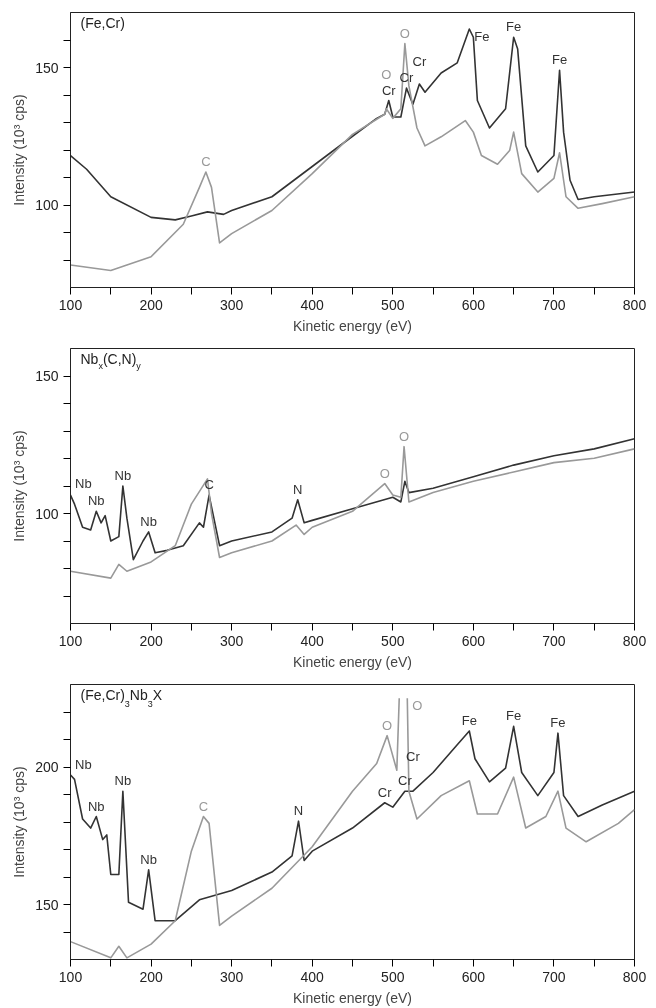  I want to click on line-series, so click(352, 512).